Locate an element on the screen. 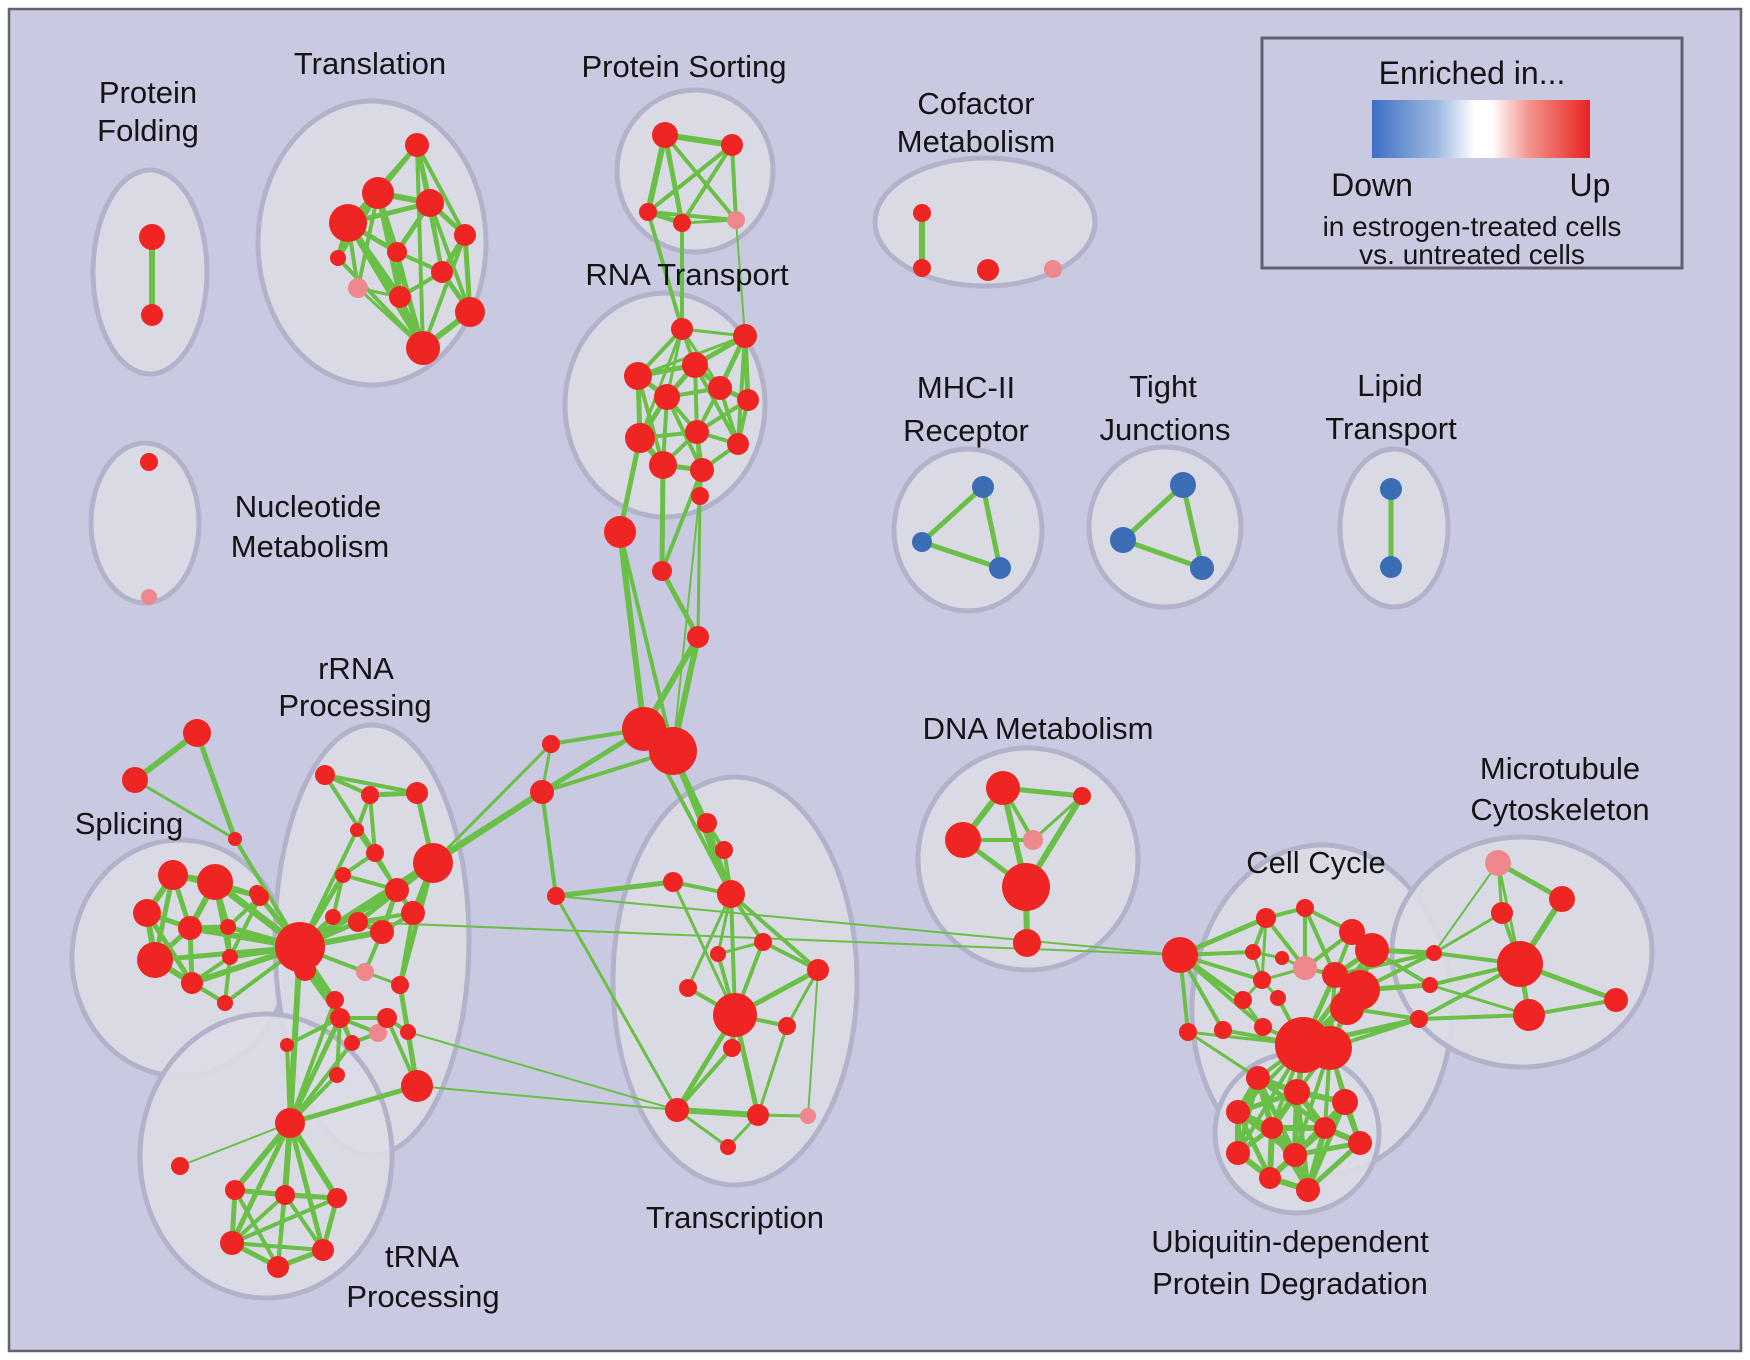  cluster-label-transcription: Transcription is located at coordinates (735, 1217).